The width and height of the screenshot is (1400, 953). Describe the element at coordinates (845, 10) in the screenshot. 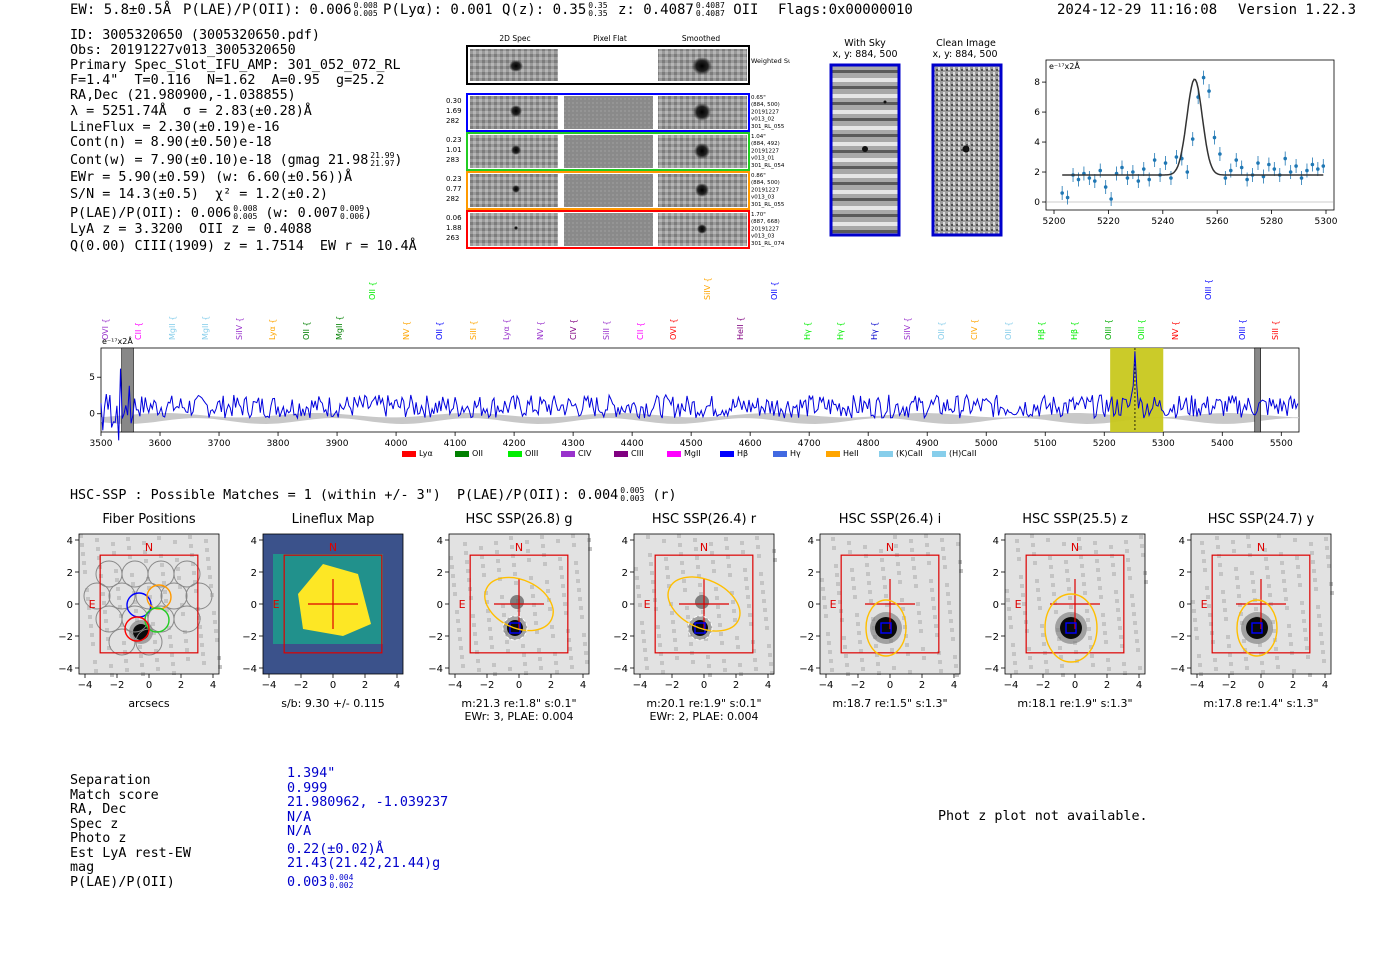

I see `header-flags: Flags:0x00000010` at that location.